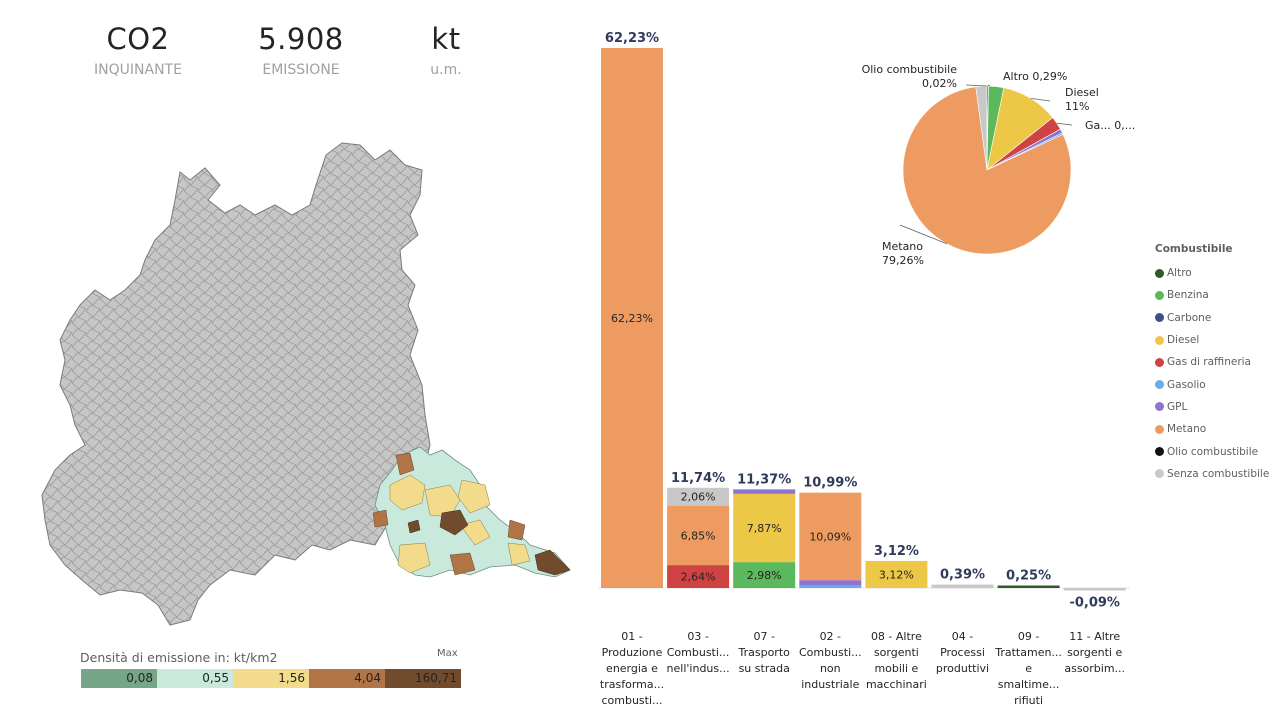 Image resolution: width=1280 pixels, height=720 pixels. What do you see at coordinates (1094, 636) in the screenshot?
I see `category-tick-label: 11 - Altre` at bounding box center [1094, 636].